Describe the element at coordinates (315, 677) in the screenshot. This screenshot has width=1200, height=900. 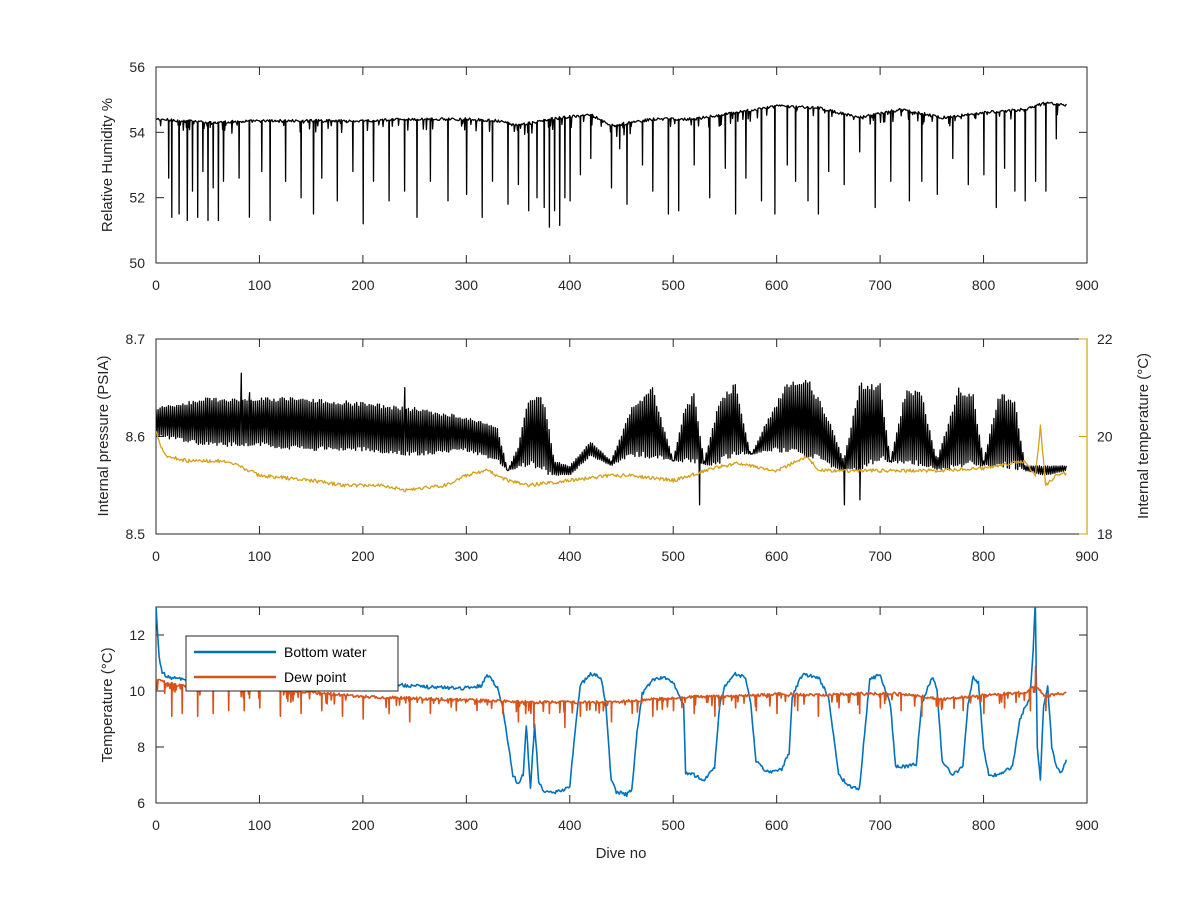
I see `legend-label-dew-point: Dew point` at that location.